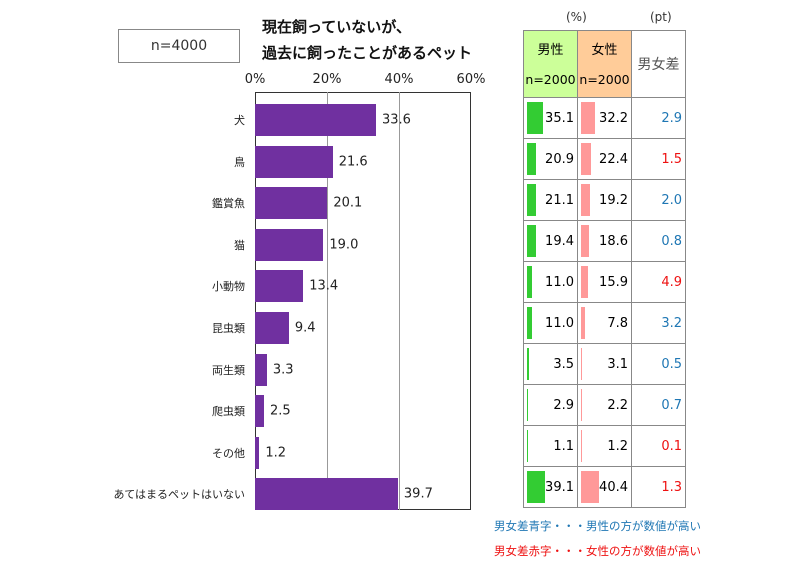  What do you see at coordinates (550, 64) in the screenshot?
I see `header-0: 男性 n=2000` at bounding box center [550, 64].